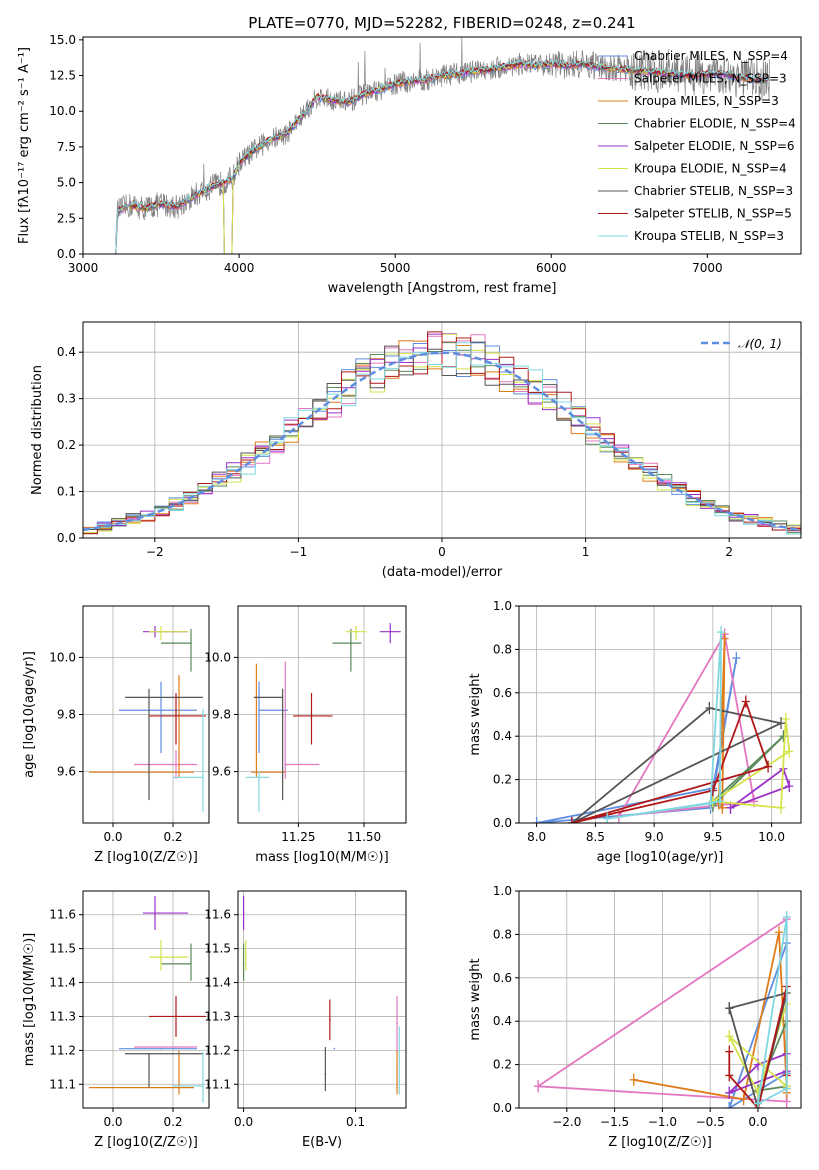 The width and height of the screenshot is (819, 1170). What do you see at coordinates (322, 1142) in the screenshot?
I see `x-axis-label: E(B-V)` at bounding box center [322, 1142].